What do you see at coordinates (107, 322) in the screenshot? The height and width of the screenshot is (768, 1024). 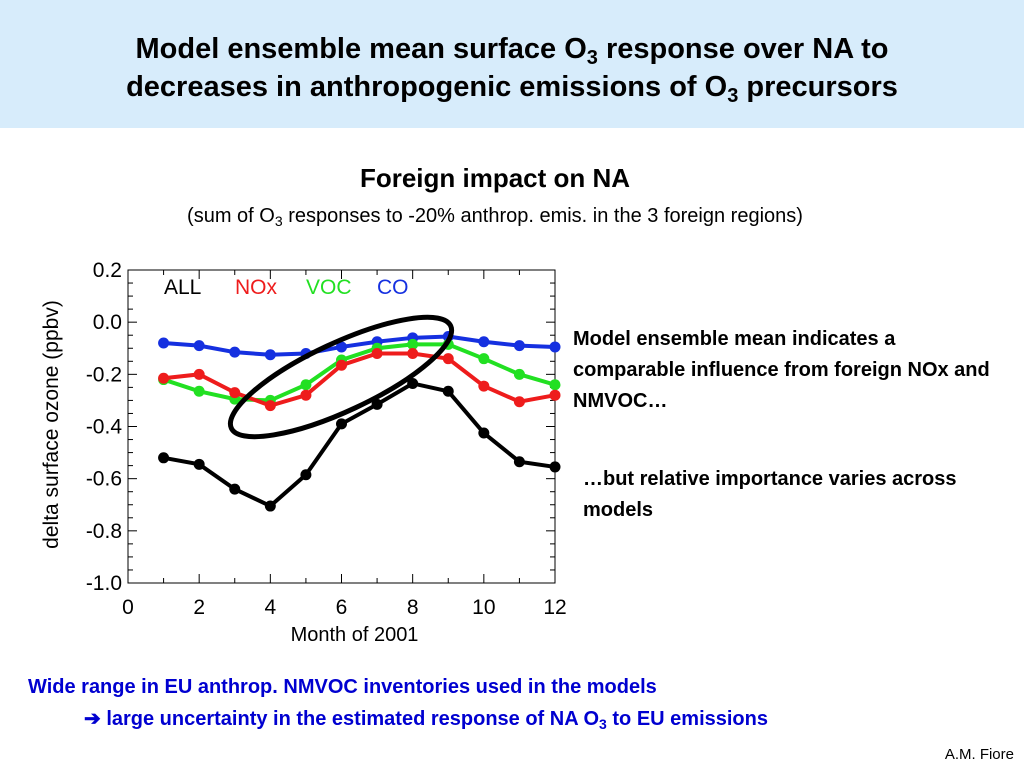 I see `y-tick-label: 0.0` at bounding box center [107, 322].